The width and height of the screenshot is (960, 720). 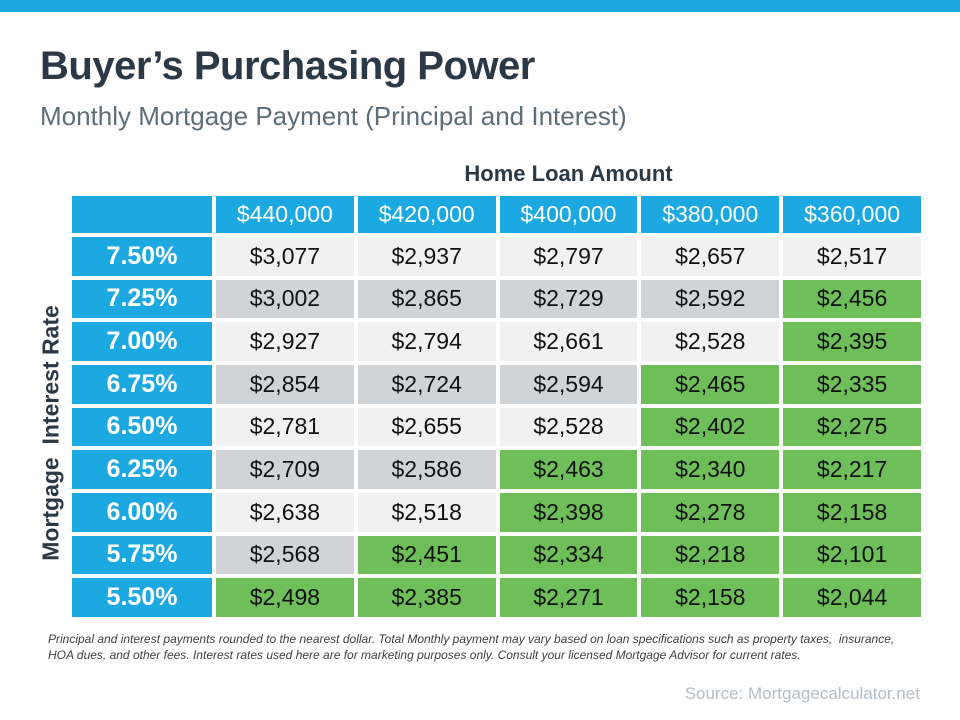 I want to click on payment-cell: $2,794, so click(x=426, y=341).